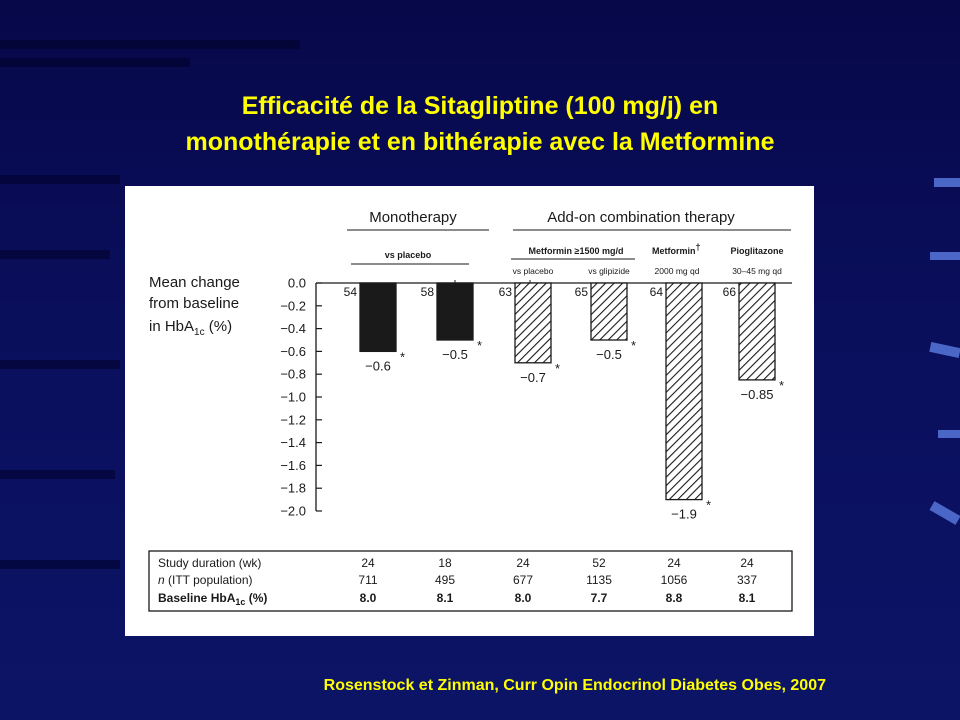 The image size is (960, 720). Describe the element at coordinates (408, 255) in the screenshot. I see `subheader-vs-placebo: vs placebo` at that location.